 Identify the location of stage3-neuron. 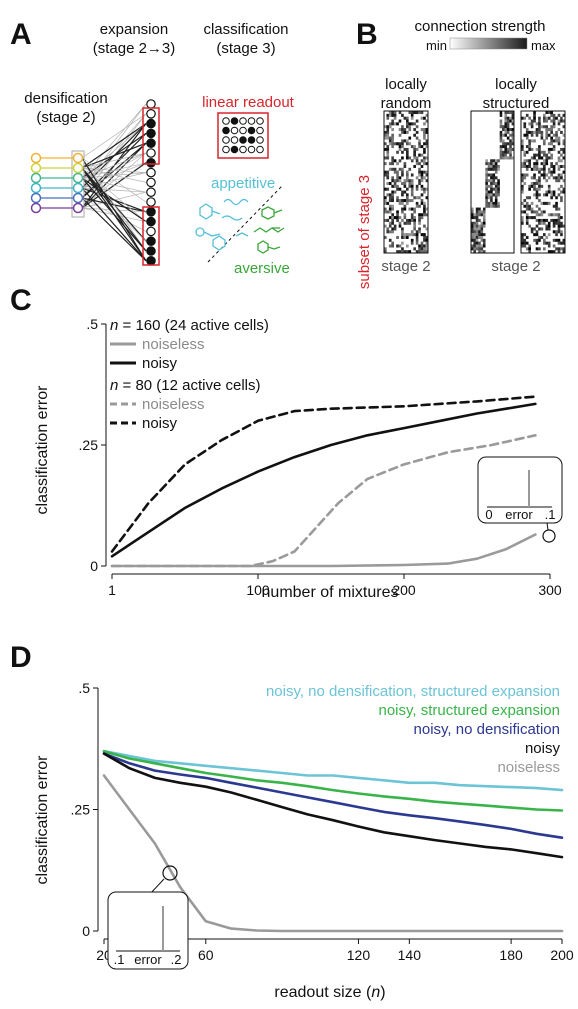
(151, 153).